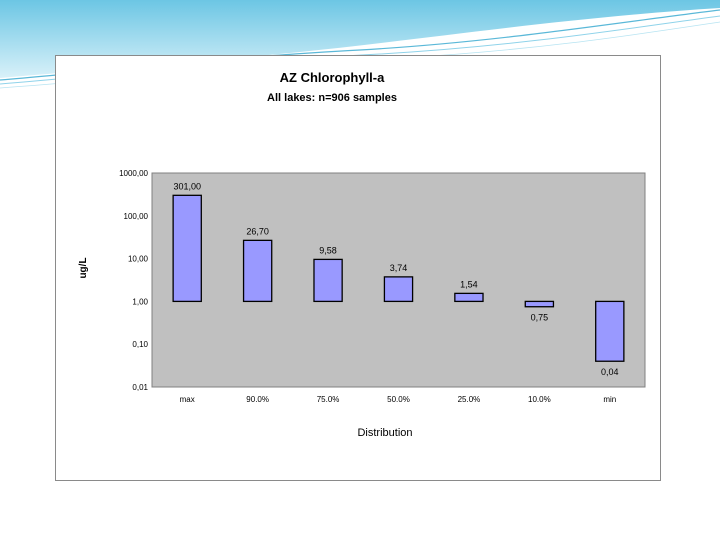 The width and height of the screenshot is (720, 540). I want to click on bar-value-label: 301,00, so click(187, 186).